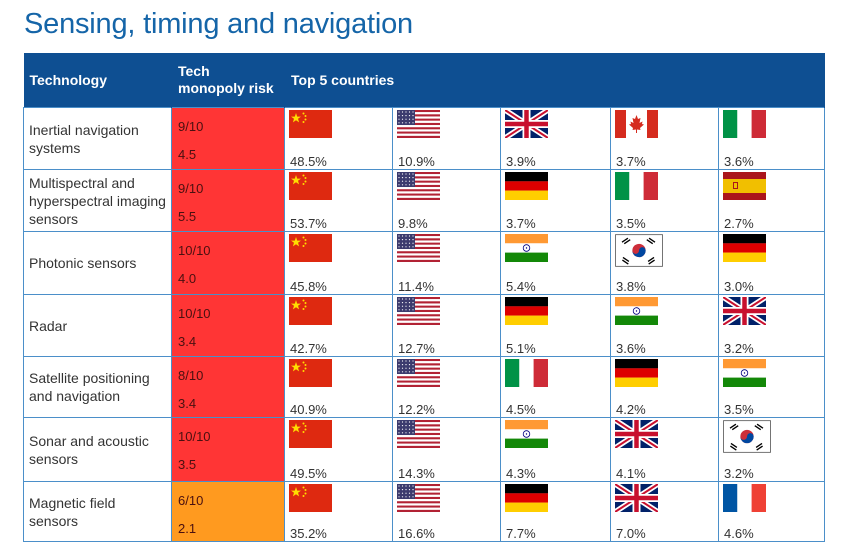  What do you see at coordinates (664, 511) in the screenshot?
I see `country-cell: 7.0%` at bounding box center [664, 511].